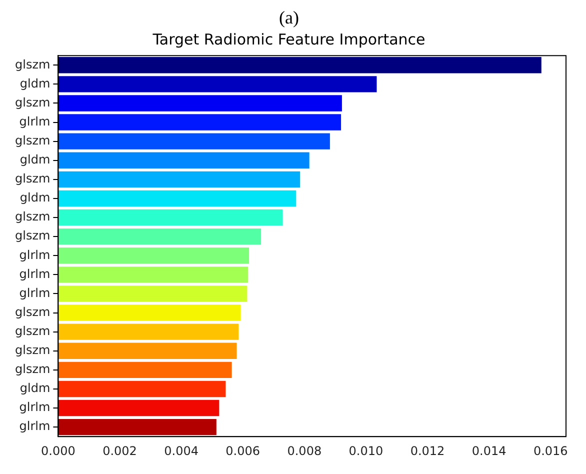  What do you see at coordinates (58, 451) in the screenshot?
I see `x-tick-label: 0.000` at bounding box center [58, 451].